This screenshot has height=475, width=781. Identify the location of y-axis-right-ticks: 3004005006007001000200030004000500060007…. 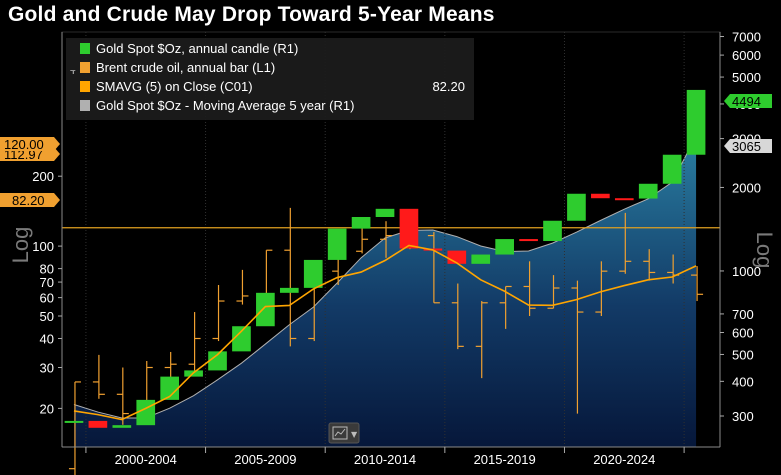
(740, 227).